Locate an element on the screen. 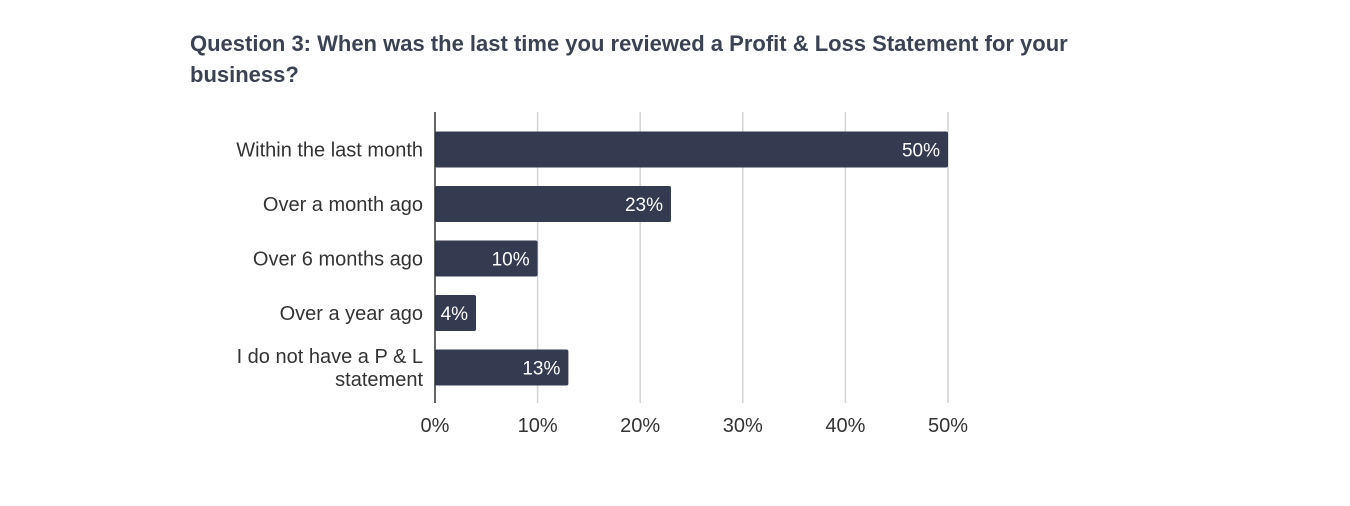 The height and width of the screenshot is (506, 1350). category-label: Over a year ago is located at coordinates (351, 314).